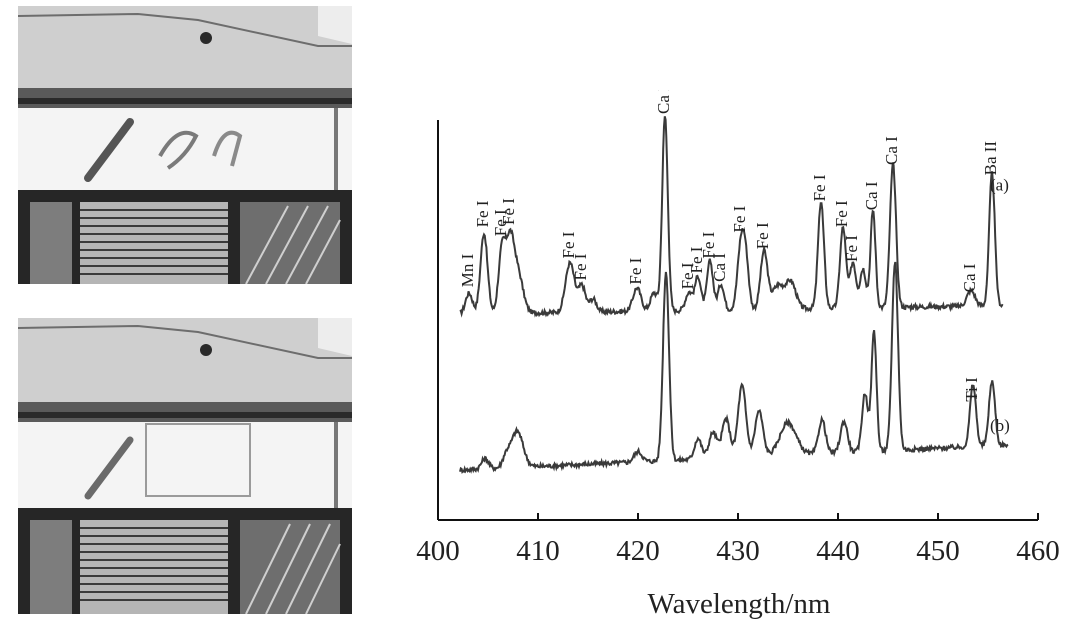 The height and width of the screenshot is (629, 1080). What do you see at coordinates (971, 389) in the screenshot?
I see `peak-label: Ti I` at bounding box center [971, 389].